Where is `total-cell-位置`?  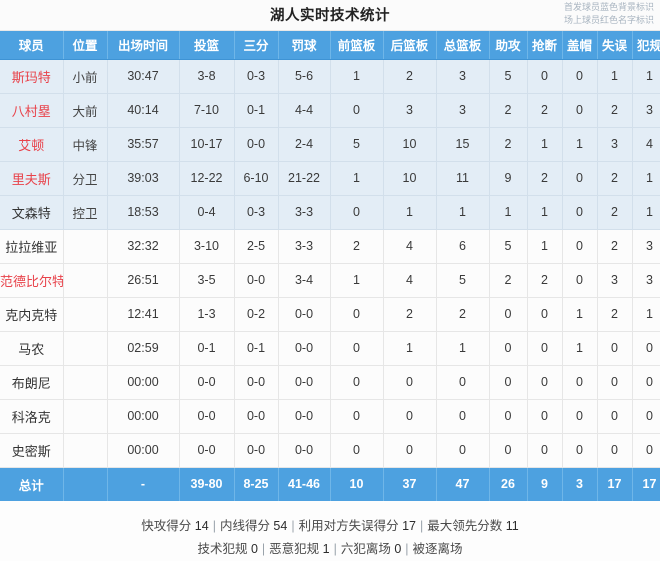 total-cell-位置 is located at coordinates (85, 484).